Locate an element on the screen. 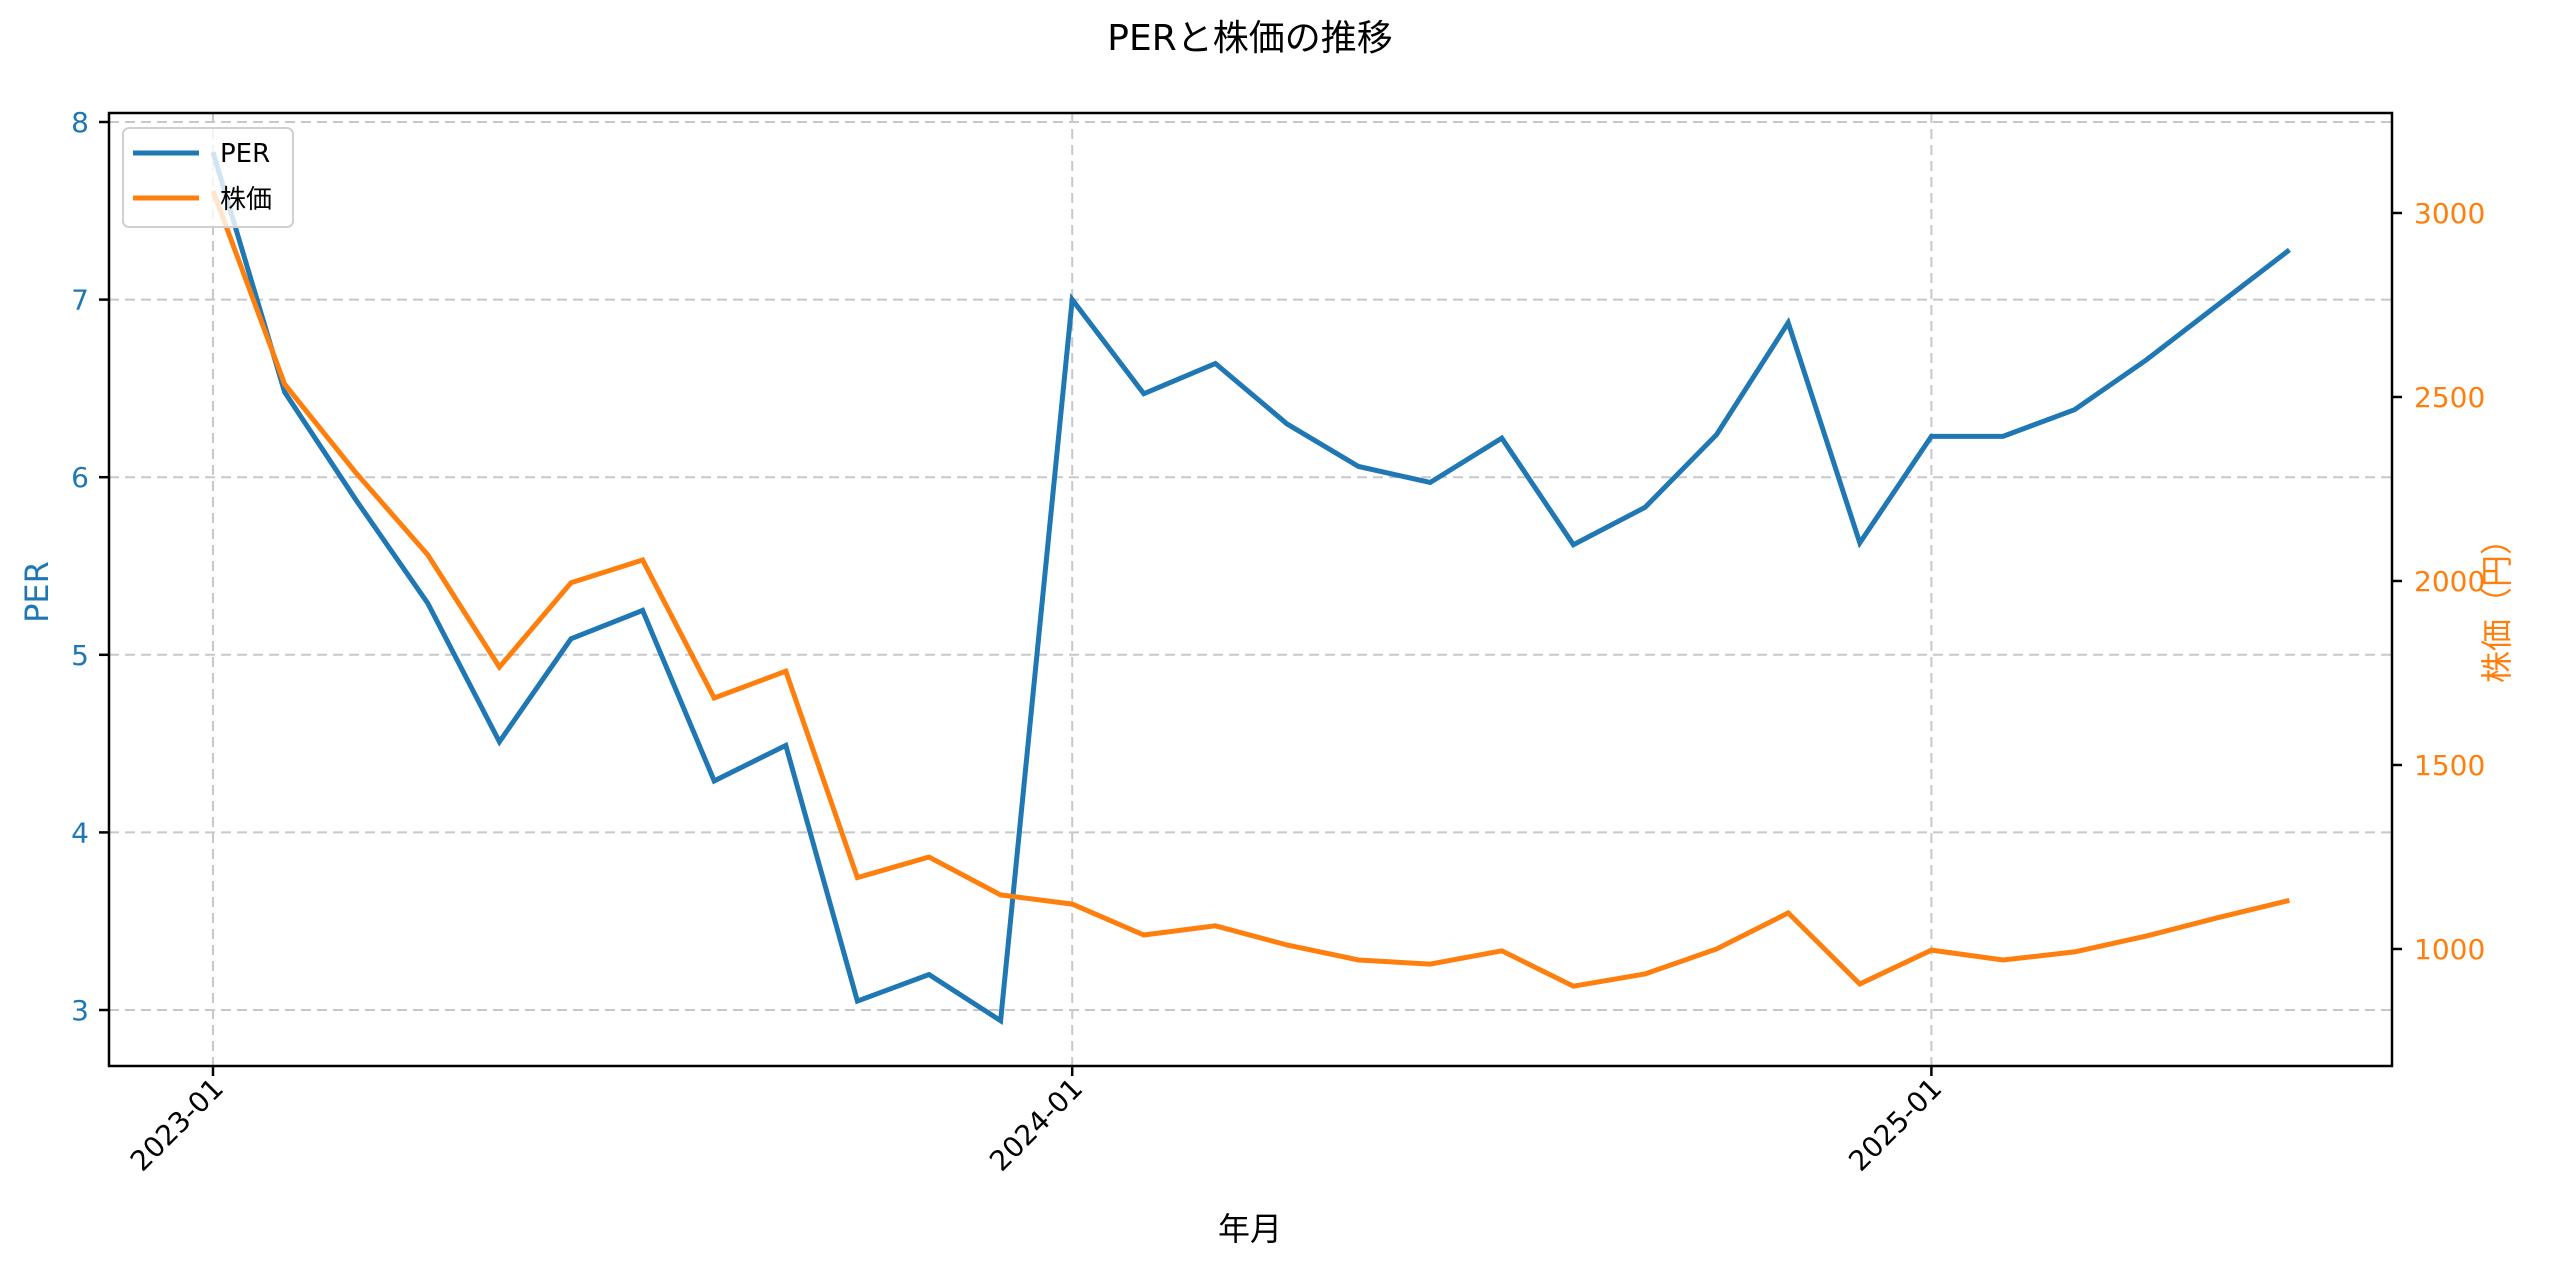 The width and height of the screenshot is (2560, 1269). left-tick-label: 4 is located at coordinates (80, 832).